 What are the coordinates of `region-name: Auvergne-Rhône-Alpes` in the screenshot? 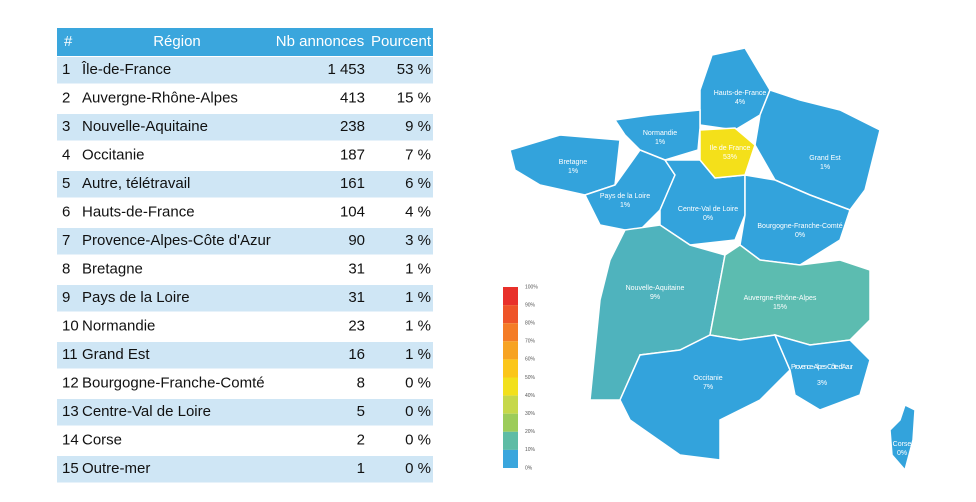 It's located at (780, 298).